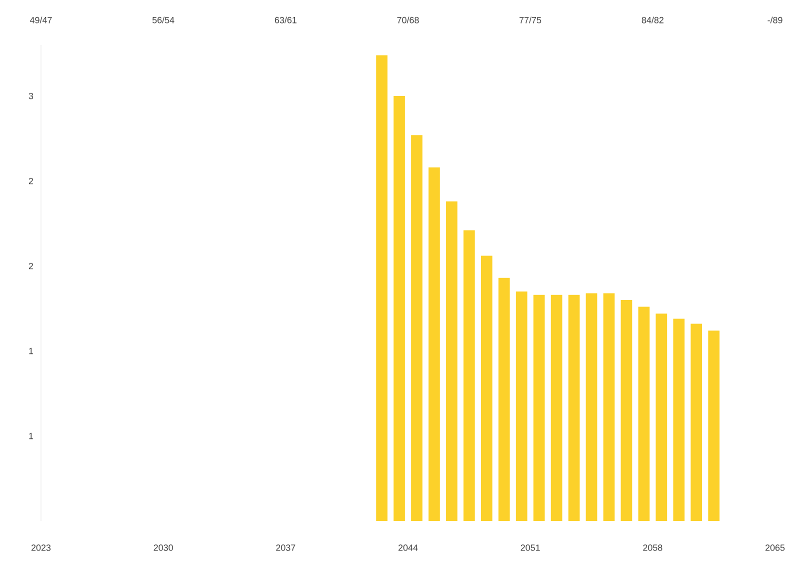 This screenshot has height=573, width=803. I want to click on text: 56/54, so click(163, 20).